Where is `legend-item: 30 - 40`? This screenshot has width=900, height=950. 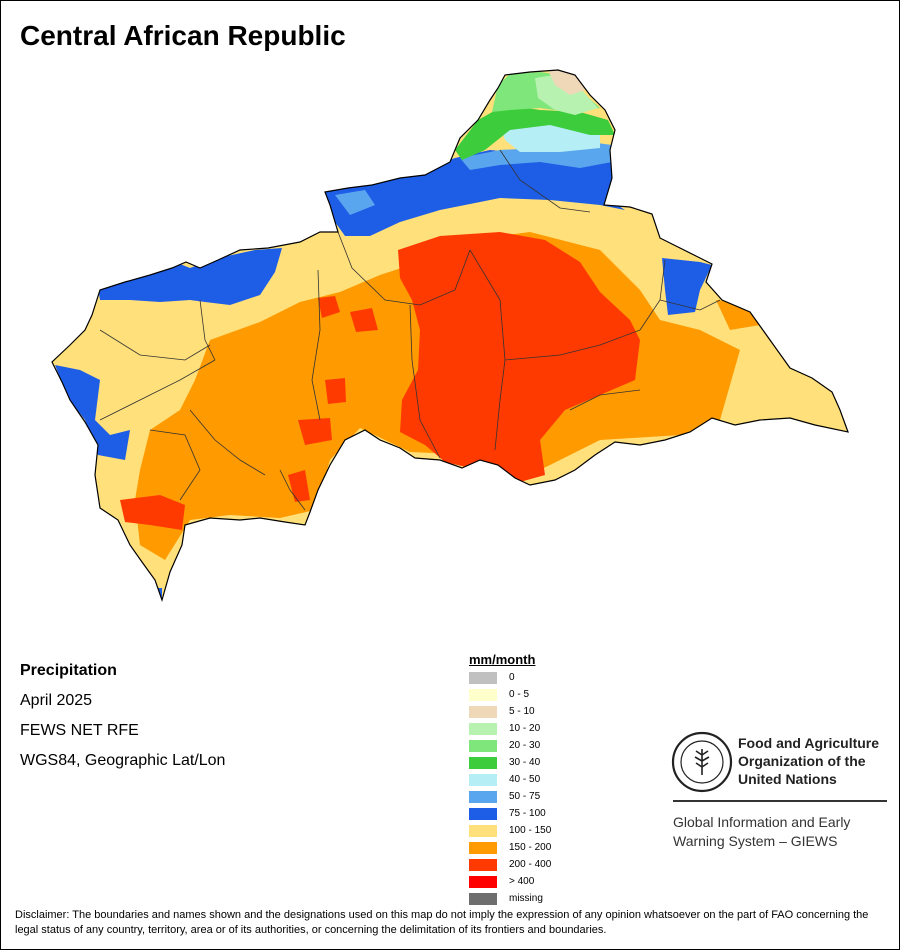 legend-item: 30 - 40 is located at coordinates (510, 762).